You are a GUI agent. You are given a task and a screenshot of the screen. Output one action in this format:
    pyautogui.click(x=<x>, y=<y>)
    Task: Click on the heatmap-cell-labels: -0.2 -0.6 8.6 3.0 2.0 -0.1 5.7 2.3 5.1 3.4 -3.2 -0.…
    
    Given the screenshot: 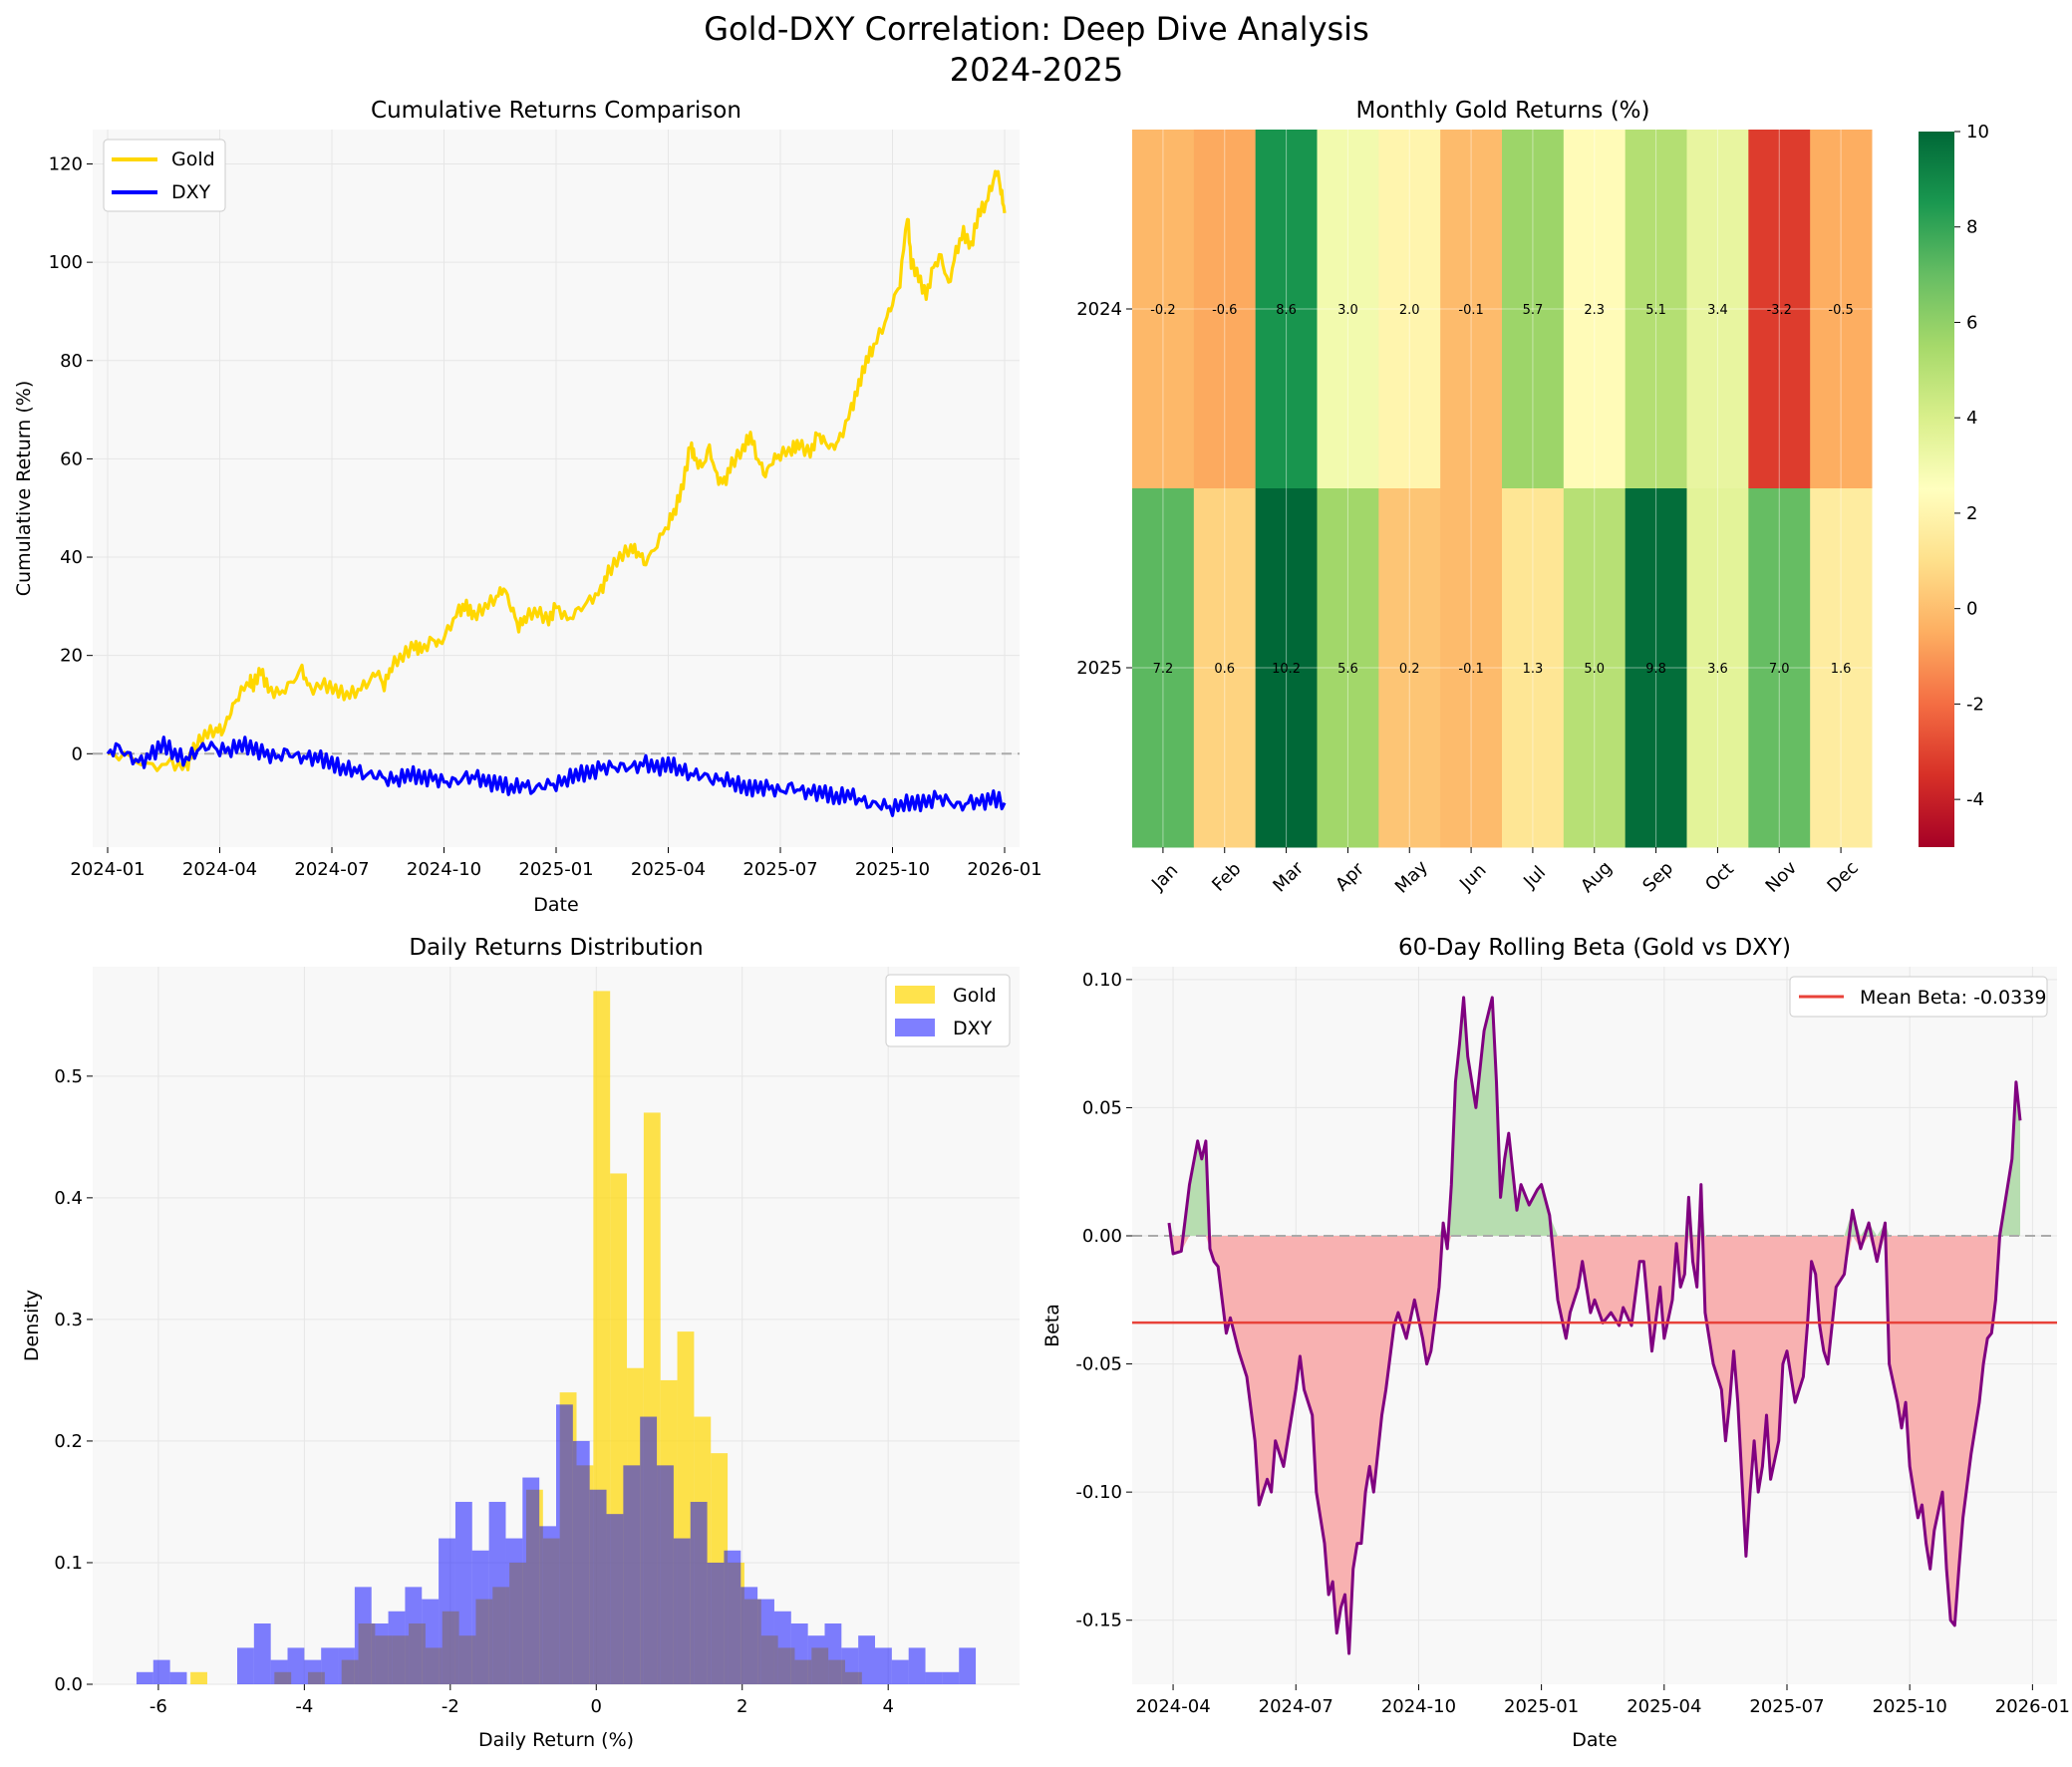 What is the action you would take?
    pyautogui.click(x=1502, y=490)
    